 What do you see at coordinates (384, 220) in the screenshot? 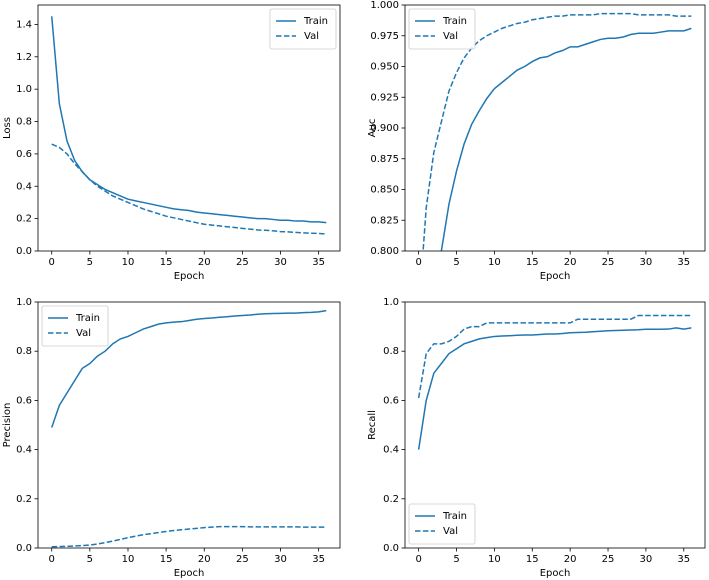
I see `y-tick-label: 0.825` at bounding box center [384, 220].